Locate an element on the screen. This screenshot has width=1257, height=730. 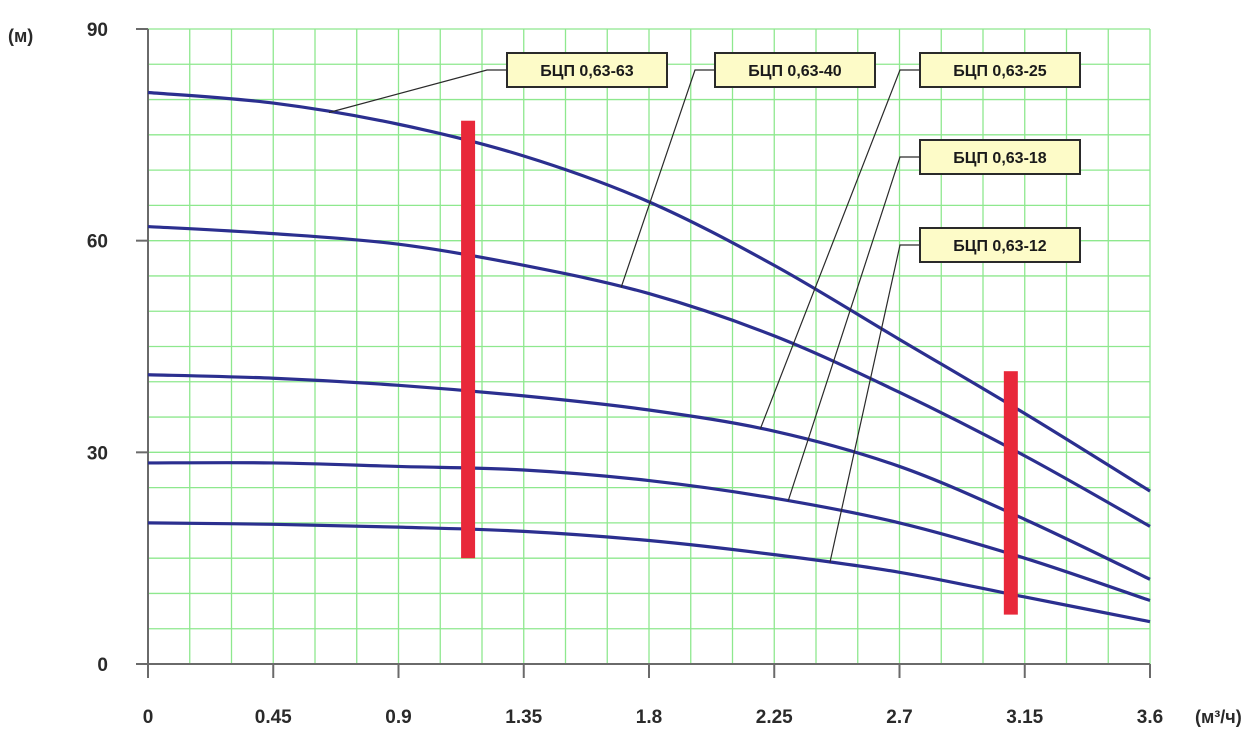
x-tick-label: 0 is located at coordinates (148, 717).